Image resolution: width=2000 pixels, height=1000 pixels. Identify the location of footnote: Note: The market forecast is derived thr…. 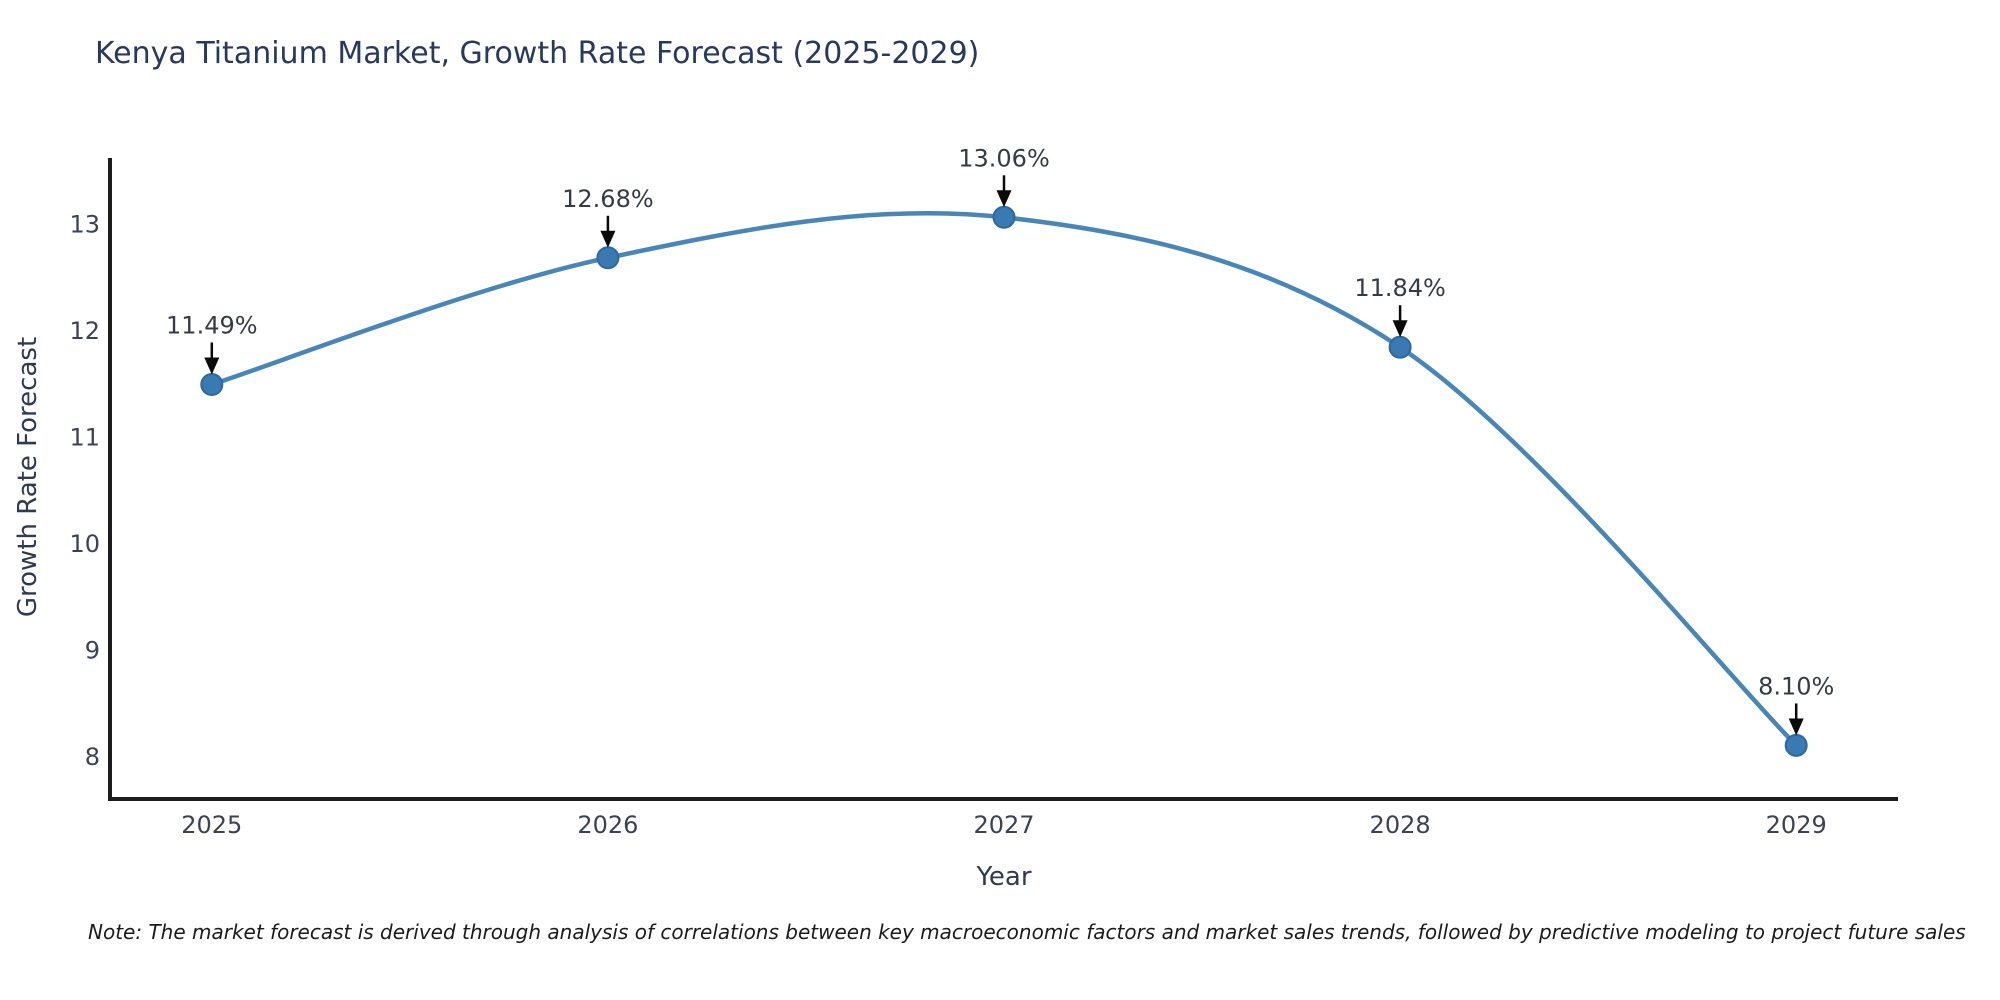
(1027, 932).